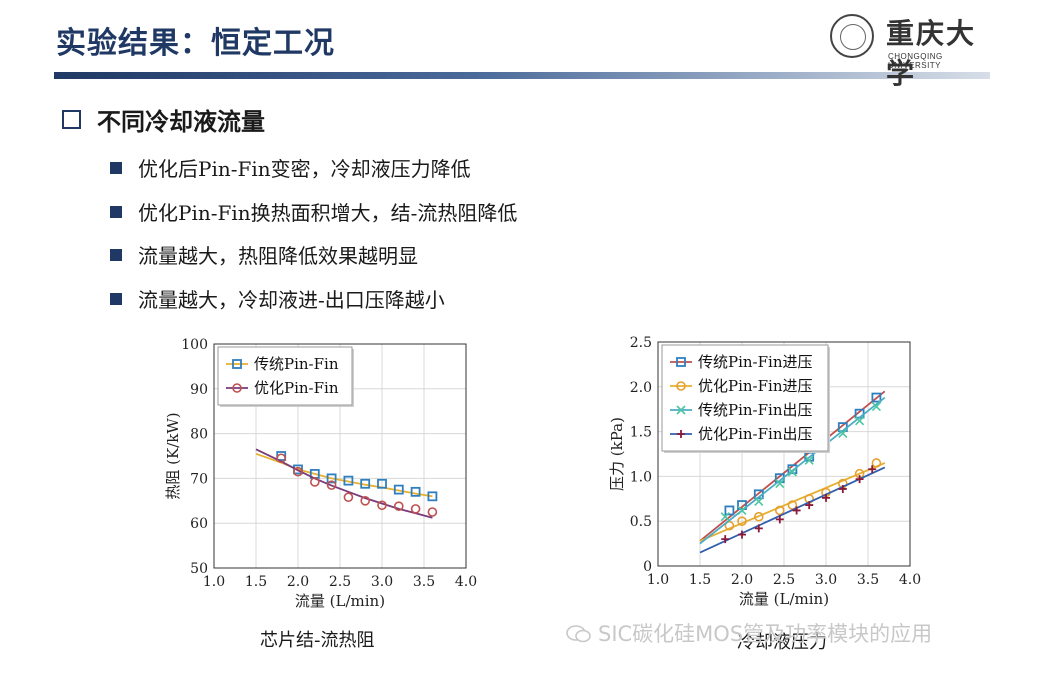 Image resolution: width=1043 pixels, height=677 pixels. Describe the element at coordinates (641, 433) in the screenshot. I see `y-tick-label: 1.5` at that location.